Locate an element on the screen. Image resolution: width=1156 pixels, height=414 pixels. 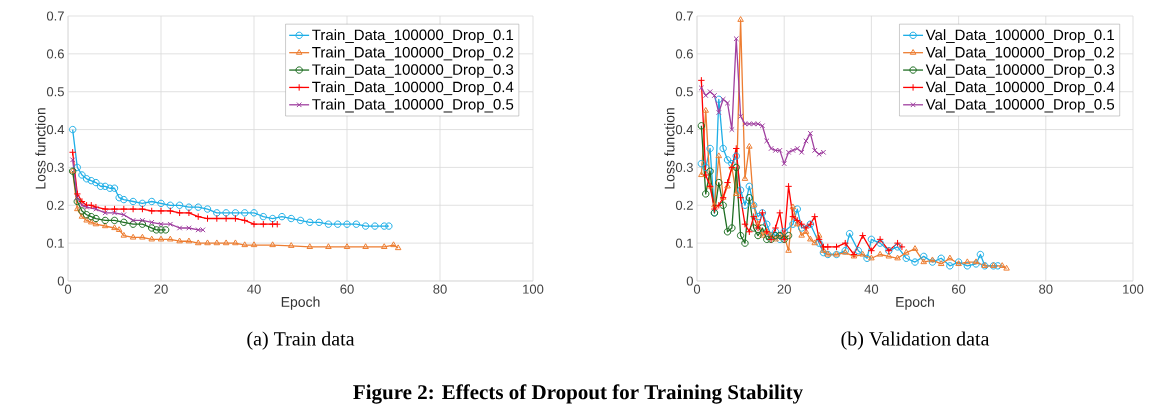
legend-label: Train_Data_100000_Drop_0.5 is located at coordinates (413, 105).